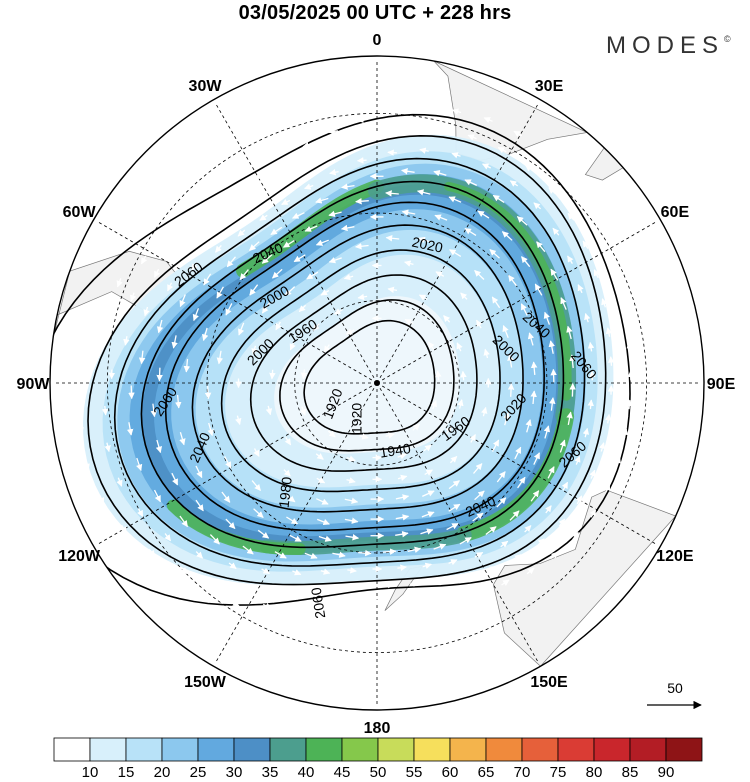 This screenshot has width=750, height=782. I want to click on contour-label-text: 2060, so click(318, 602).